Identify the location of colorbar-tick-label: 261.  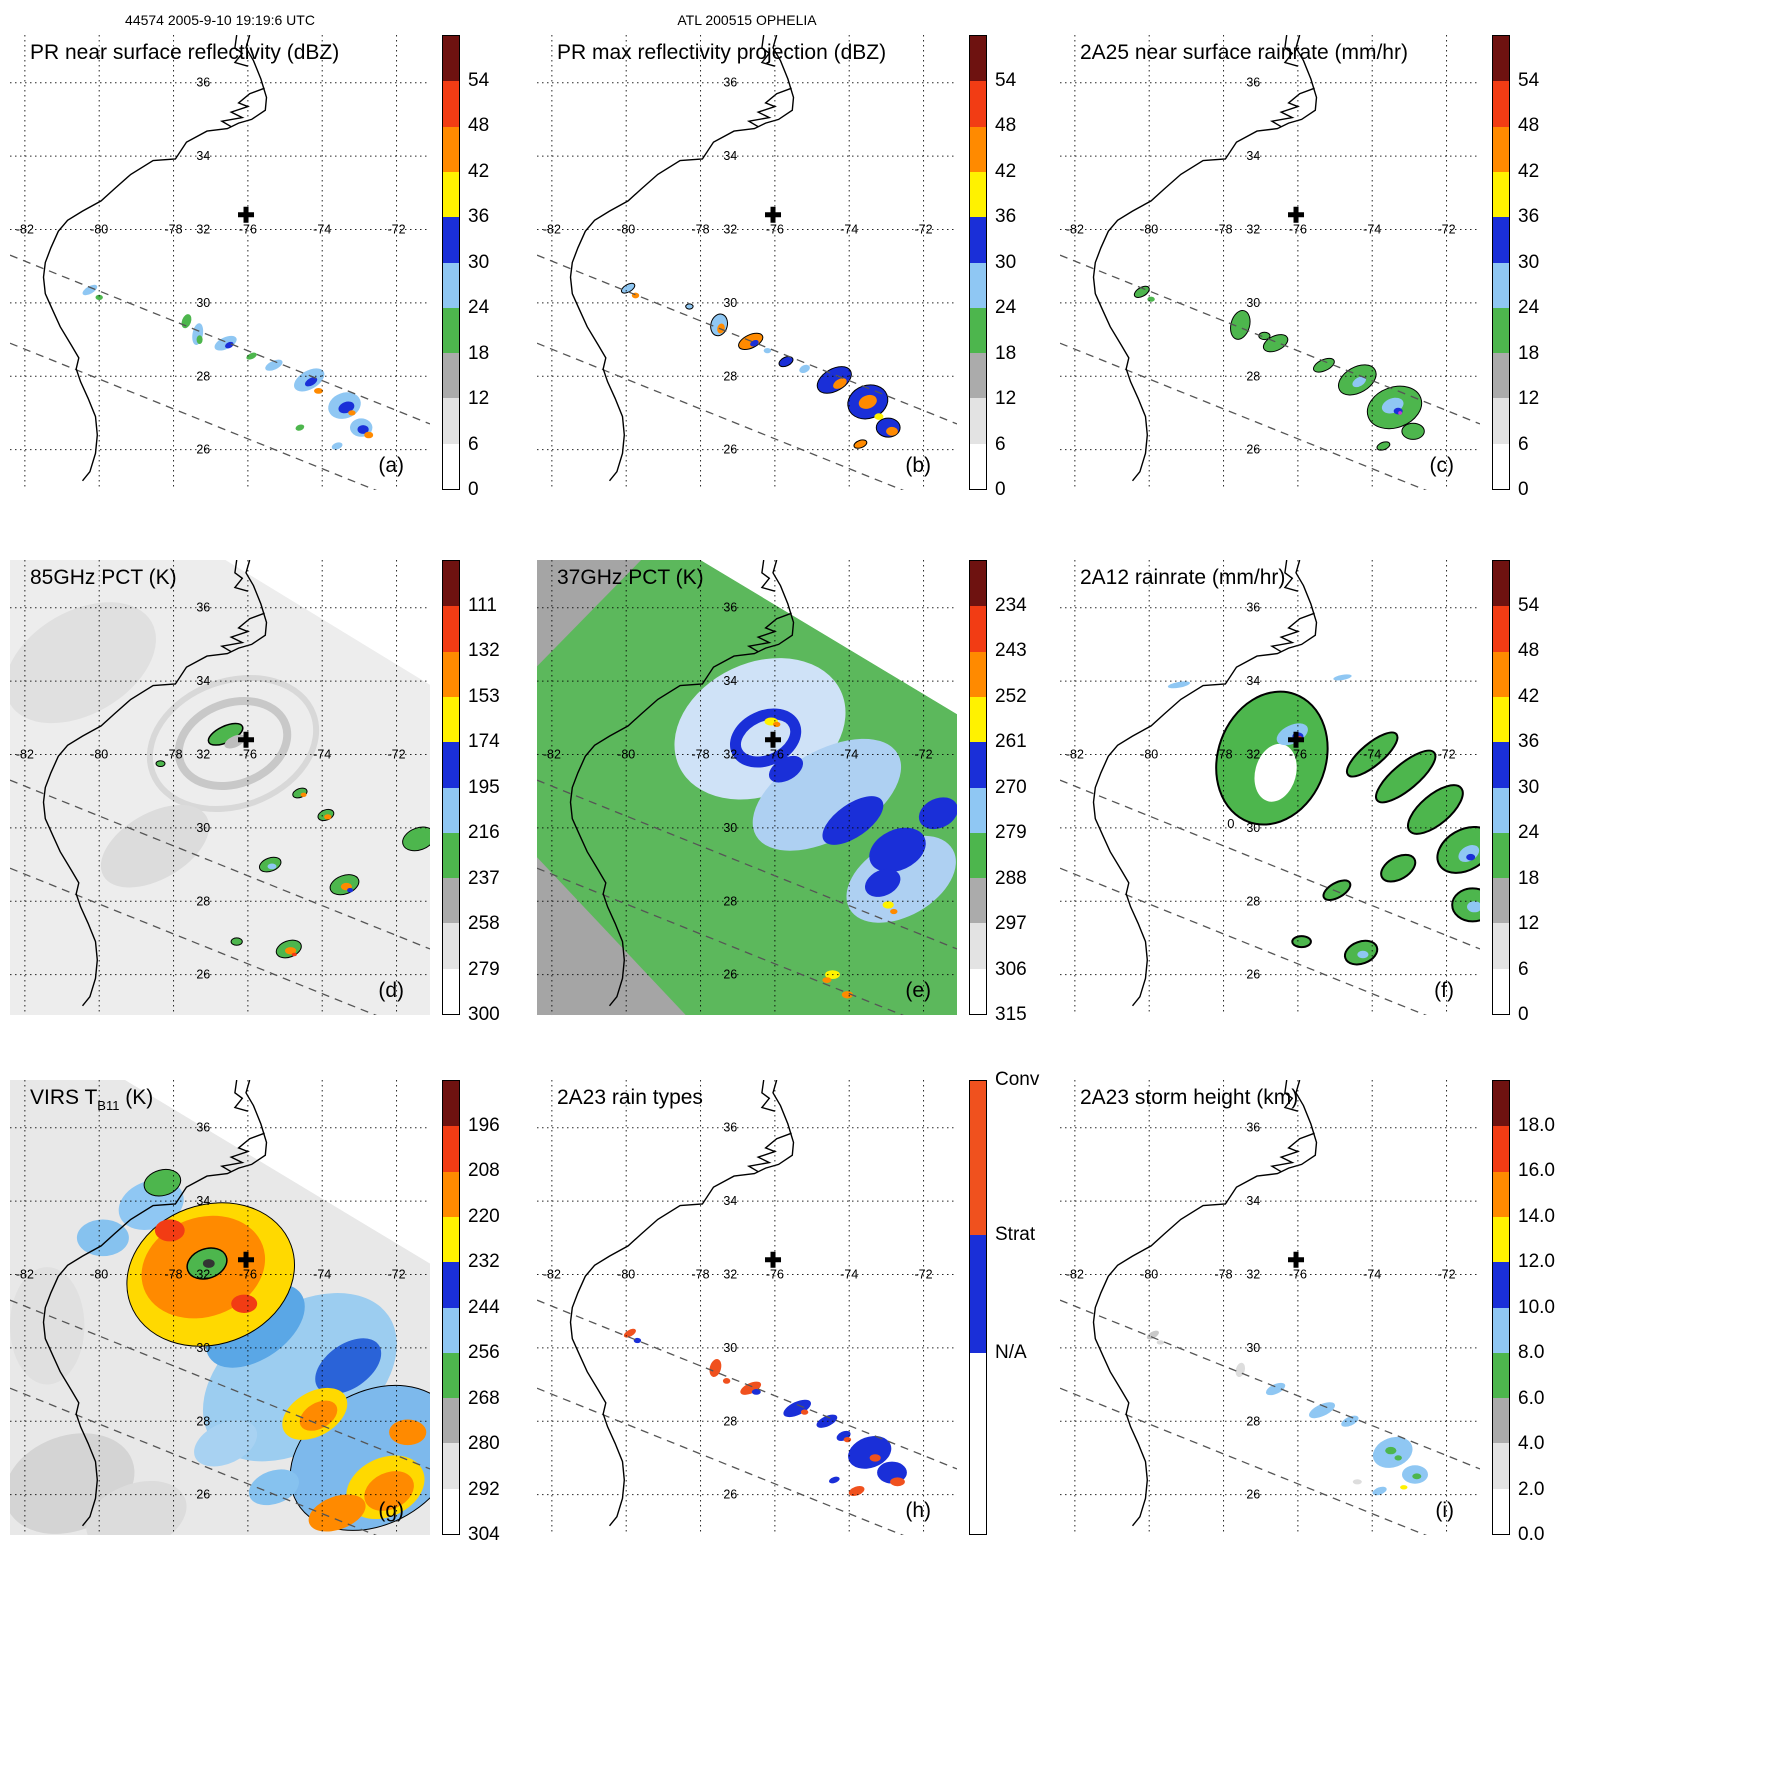
(1011, 741).